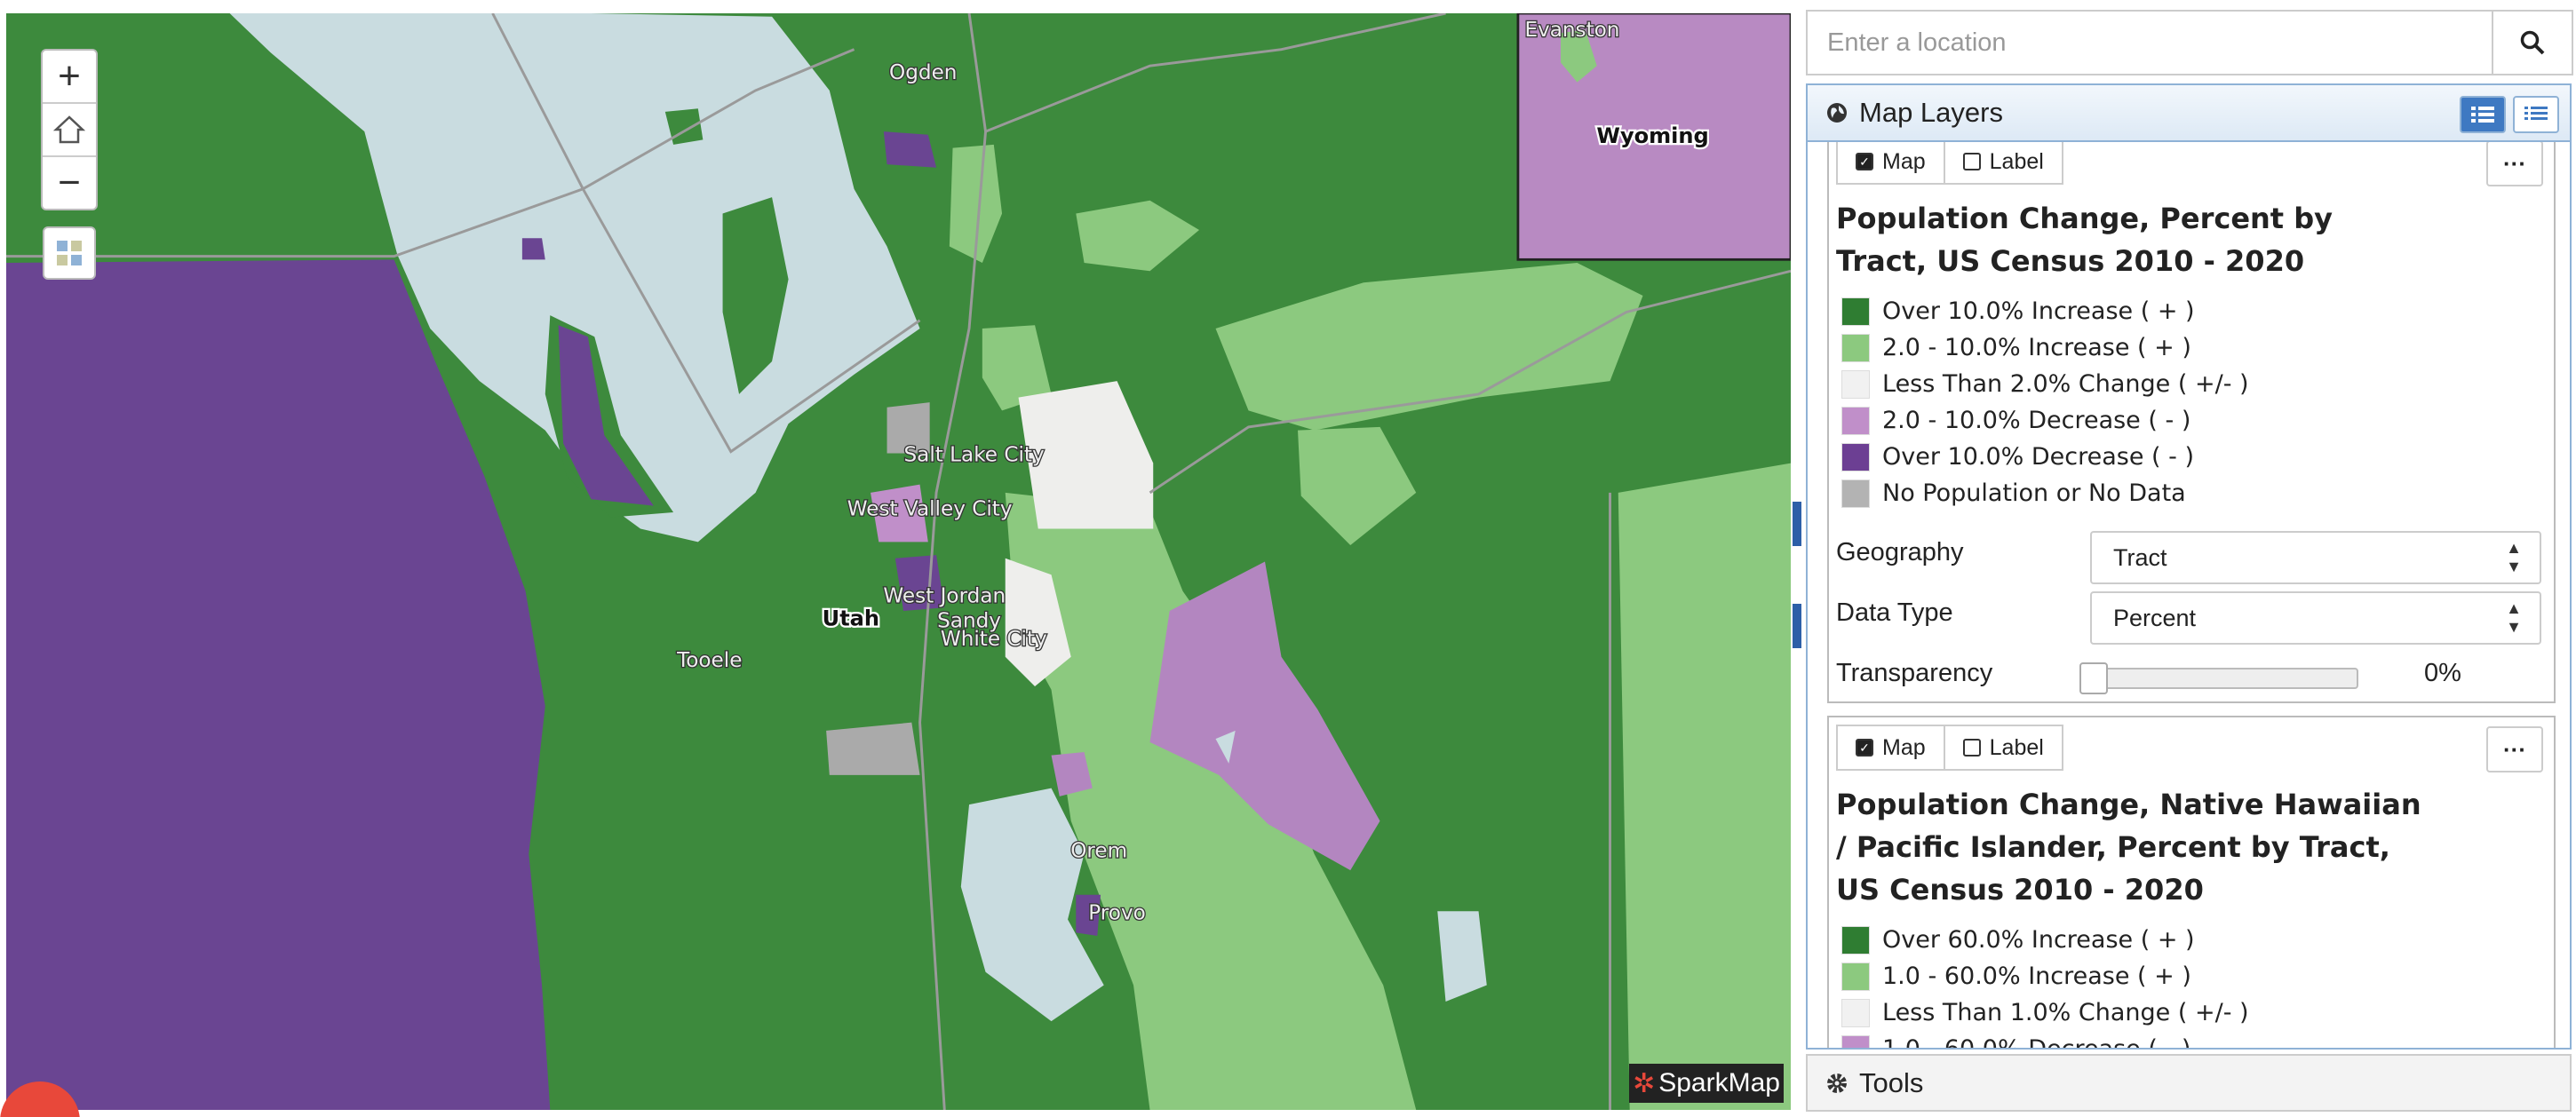 The width and height of the screenshot is (2576, 1117). I want to click on legend-item: 1.0 - 60.0% Increase ( + ), so click(2197, 976).